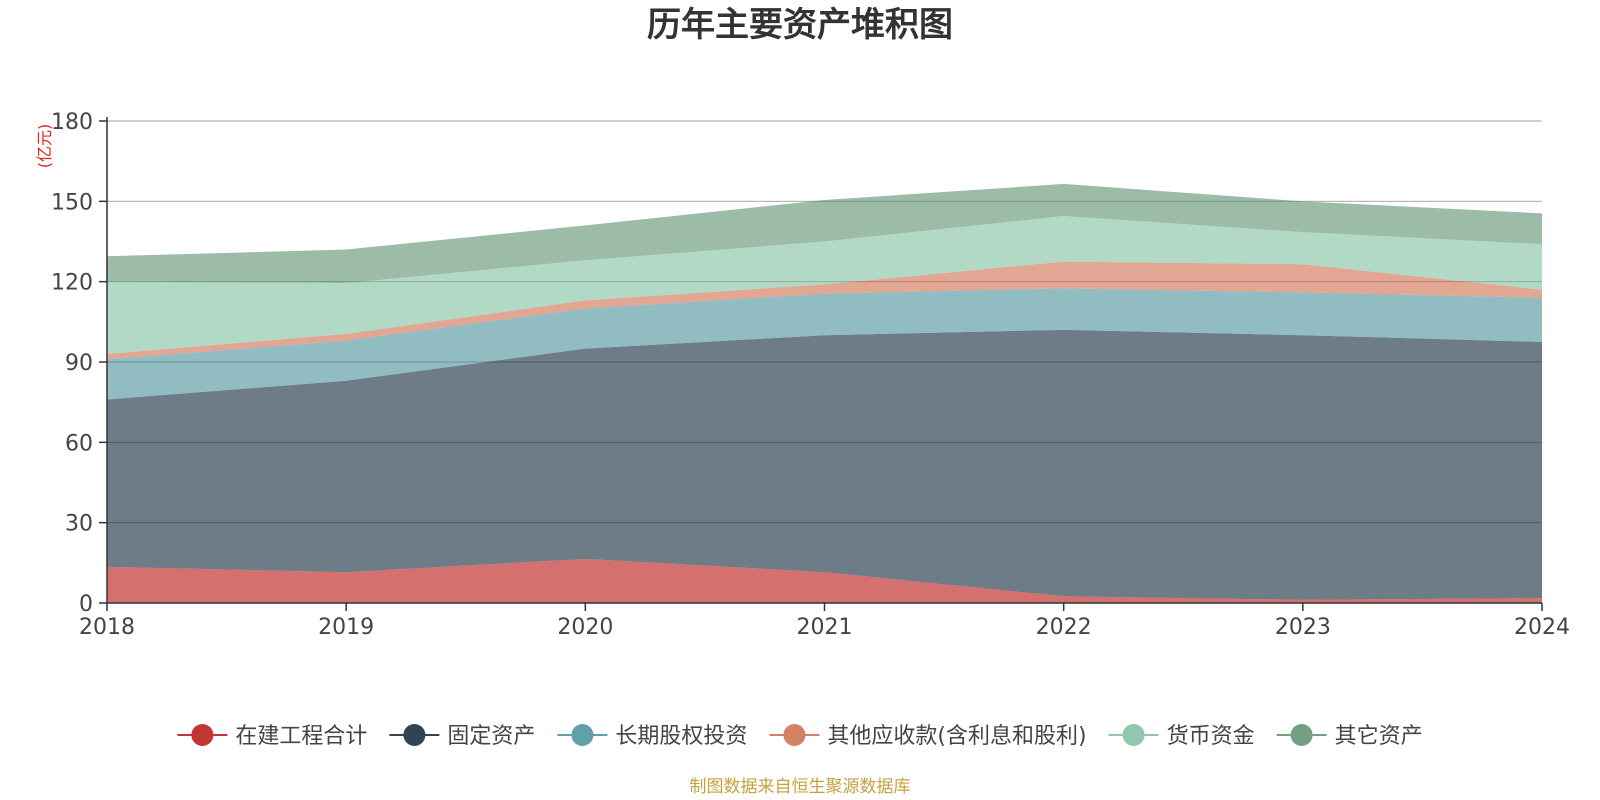 This screenshot has width=1600, height=800. I want to click on x-tick-label: 2022, so click(1064, 627).